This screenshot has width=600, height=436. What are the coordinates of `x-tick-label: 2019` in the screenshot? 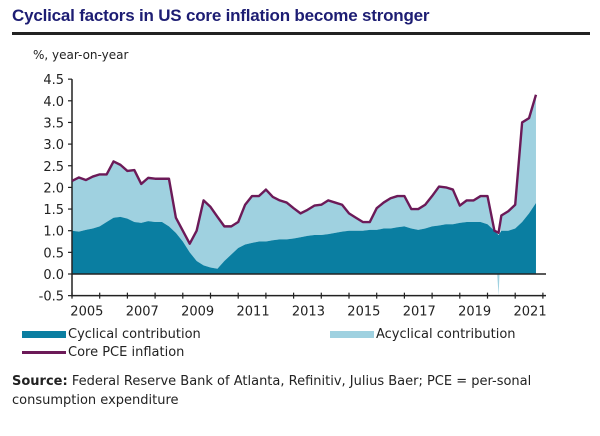 It's located at (474, 312).